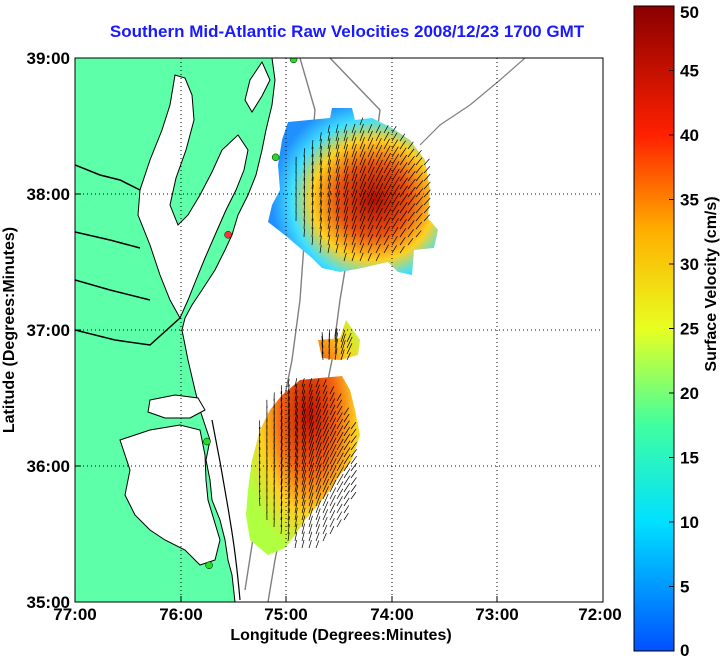  What do you see at coordinates (176, 406) in the screenshot?
I see `albemarle-sound` at bounding box center [176, 406].